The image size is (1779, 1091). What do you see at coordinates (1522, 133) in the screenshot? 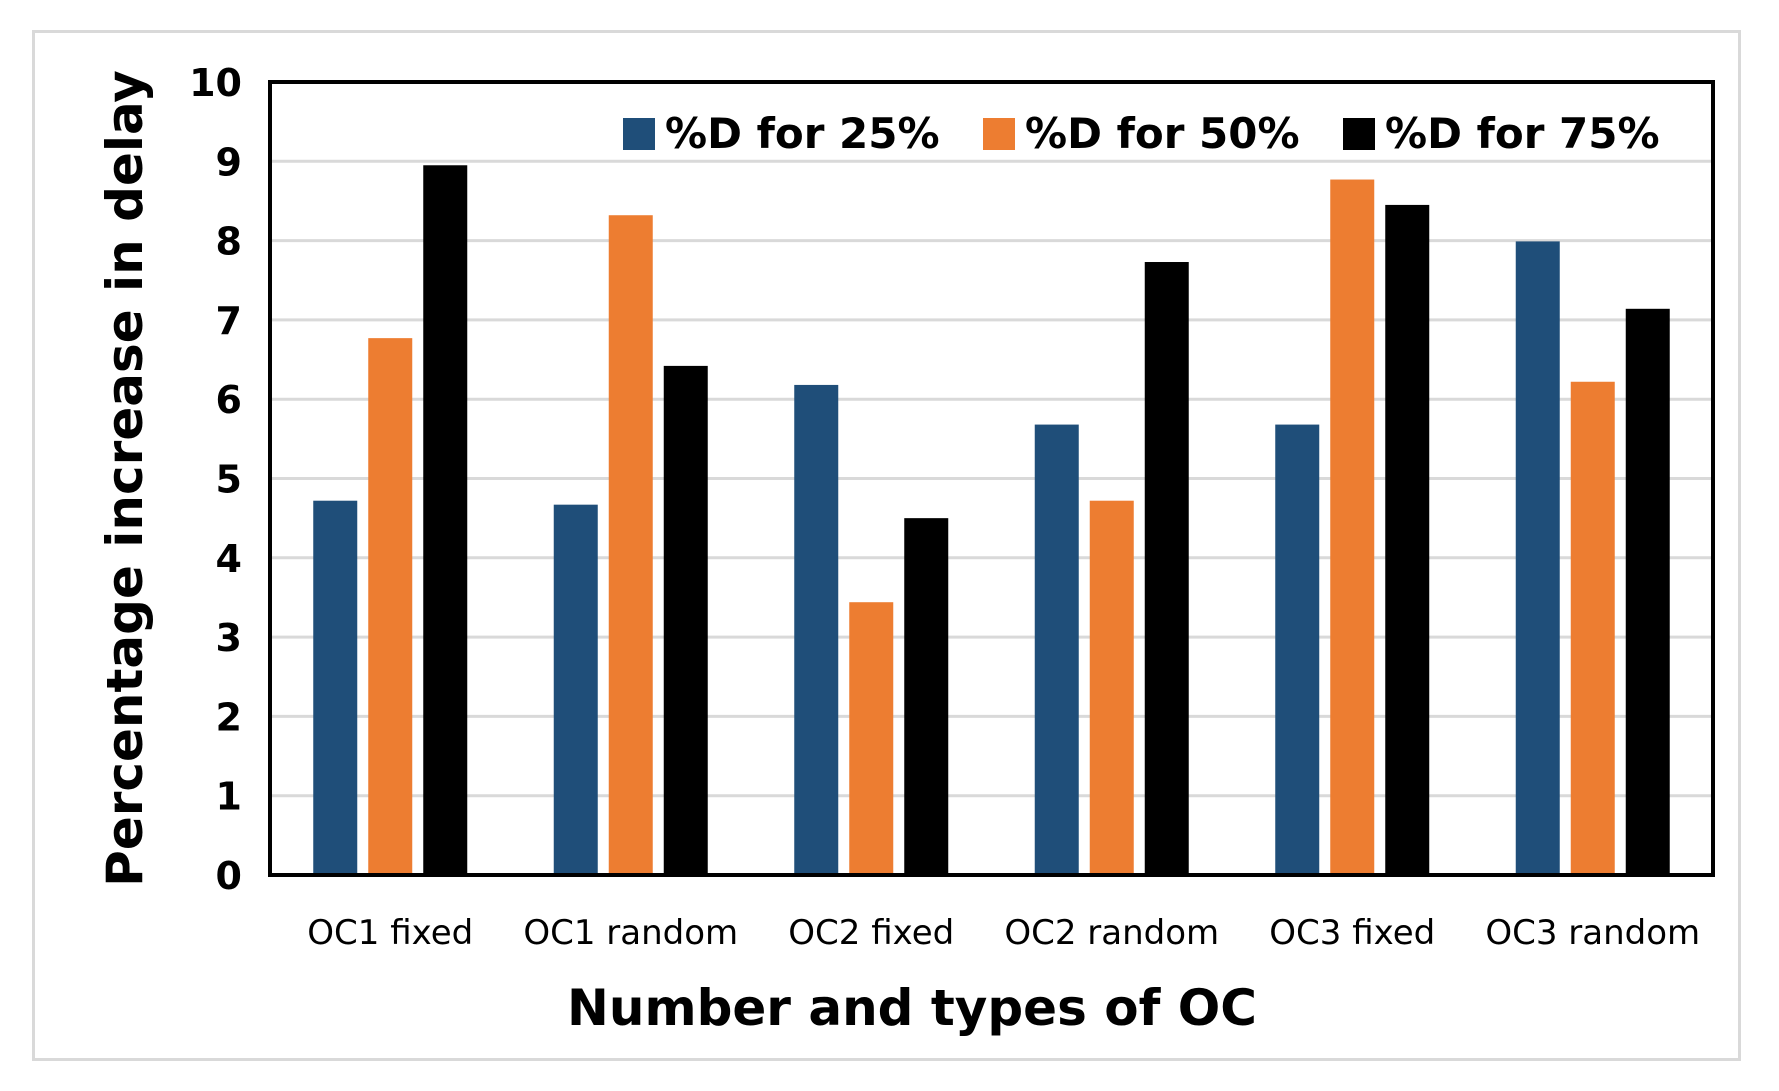
I see `legend-label-75: %D for 75%` at bounding box center [1522, 133].